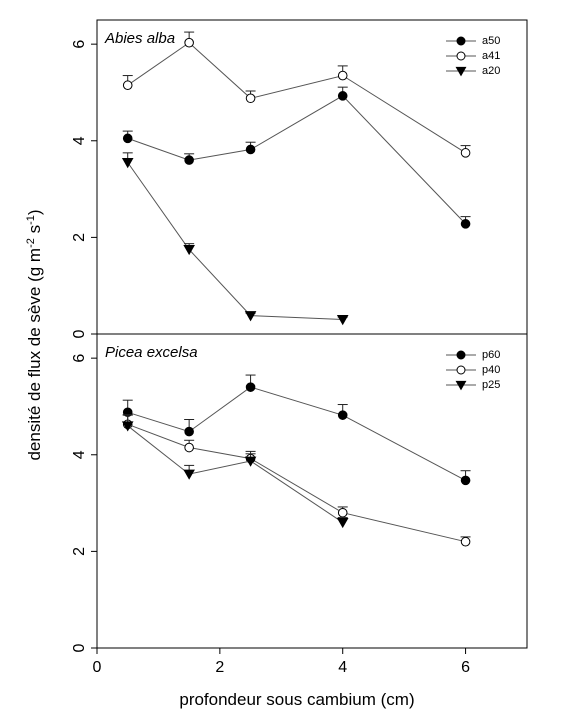  I want to click on legend-label: a41, so click(491, 56).